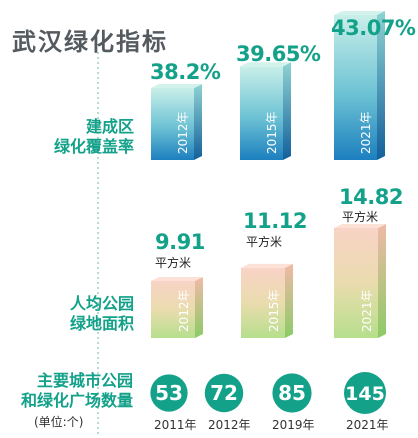 The image size is (418, 438). Describe the element at coordinates (59, 422) in the screenshot. I see `parks-unit-note: (单位:个)` at that location.